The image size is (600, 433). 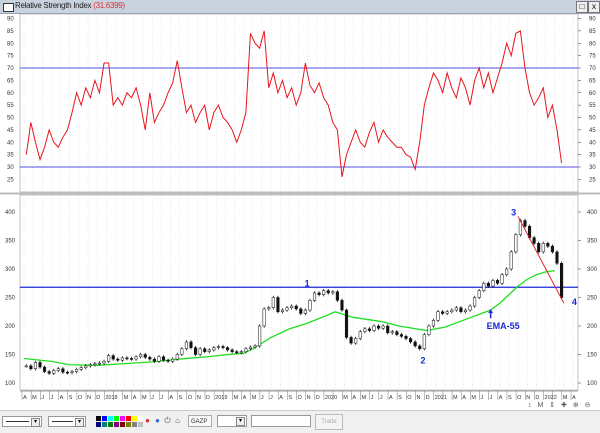 I want to click on rsi-tick-label-left: 35, so click(x=10, y=156).